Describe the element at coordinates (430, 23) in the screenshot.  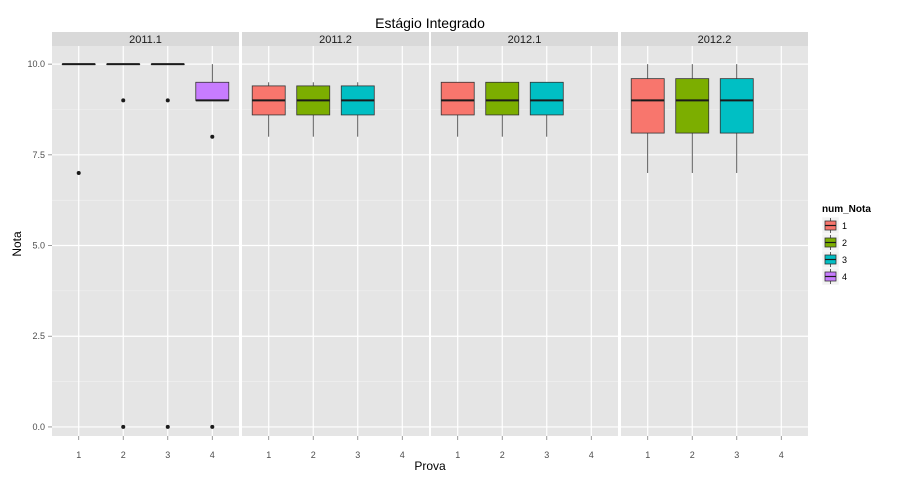
I see `chart-title: Estágio Integrado` at that location.